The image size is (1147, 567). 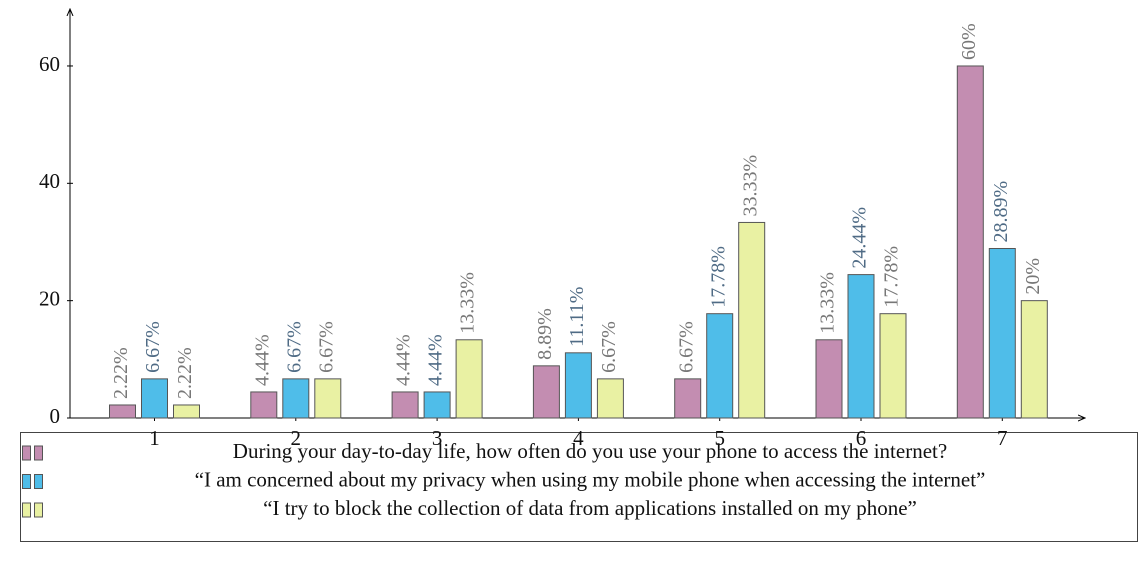 What do you see at coordinates (49, 298) in the screenshot?
I see `y-tick-label: 20` at bounding box center [49, 298].